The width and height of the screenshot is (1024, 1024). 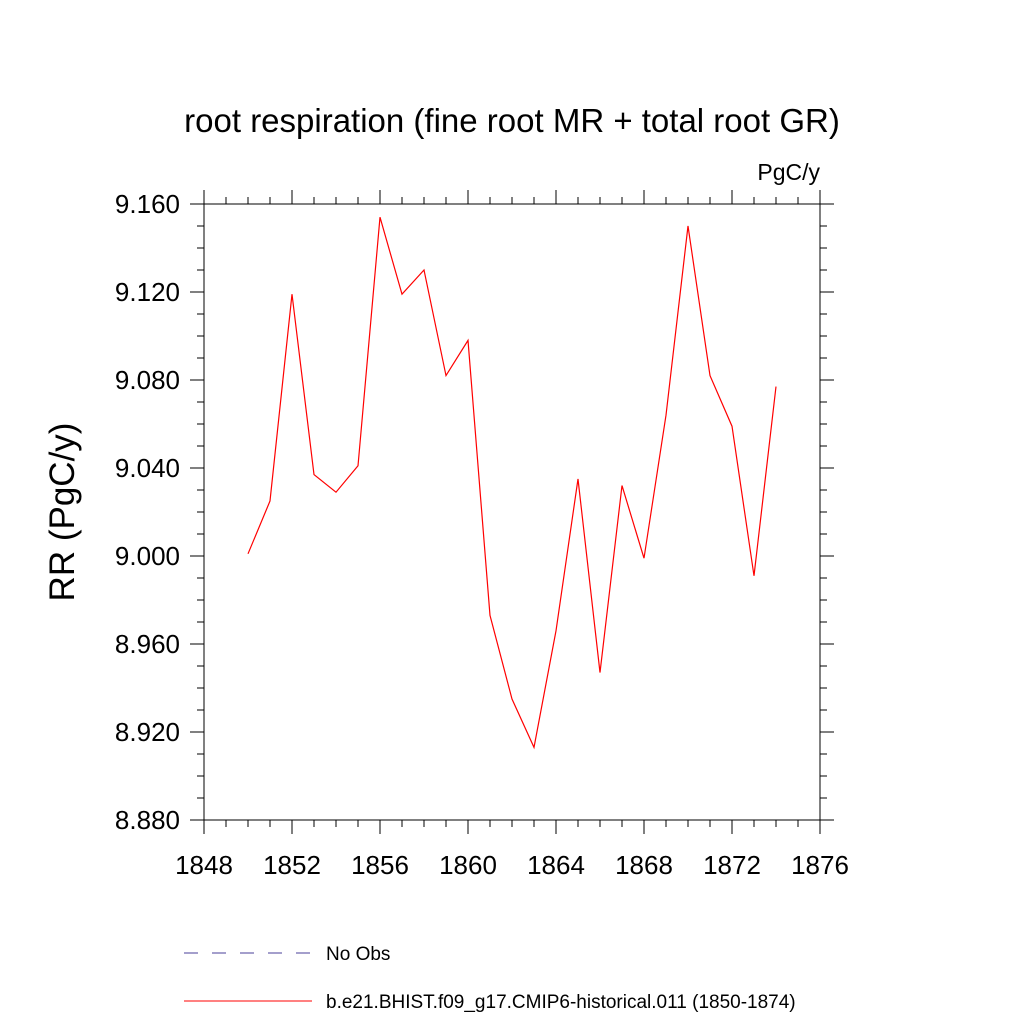 I want to click on y-tick-label: 9.040, so click(x=147, y=468).